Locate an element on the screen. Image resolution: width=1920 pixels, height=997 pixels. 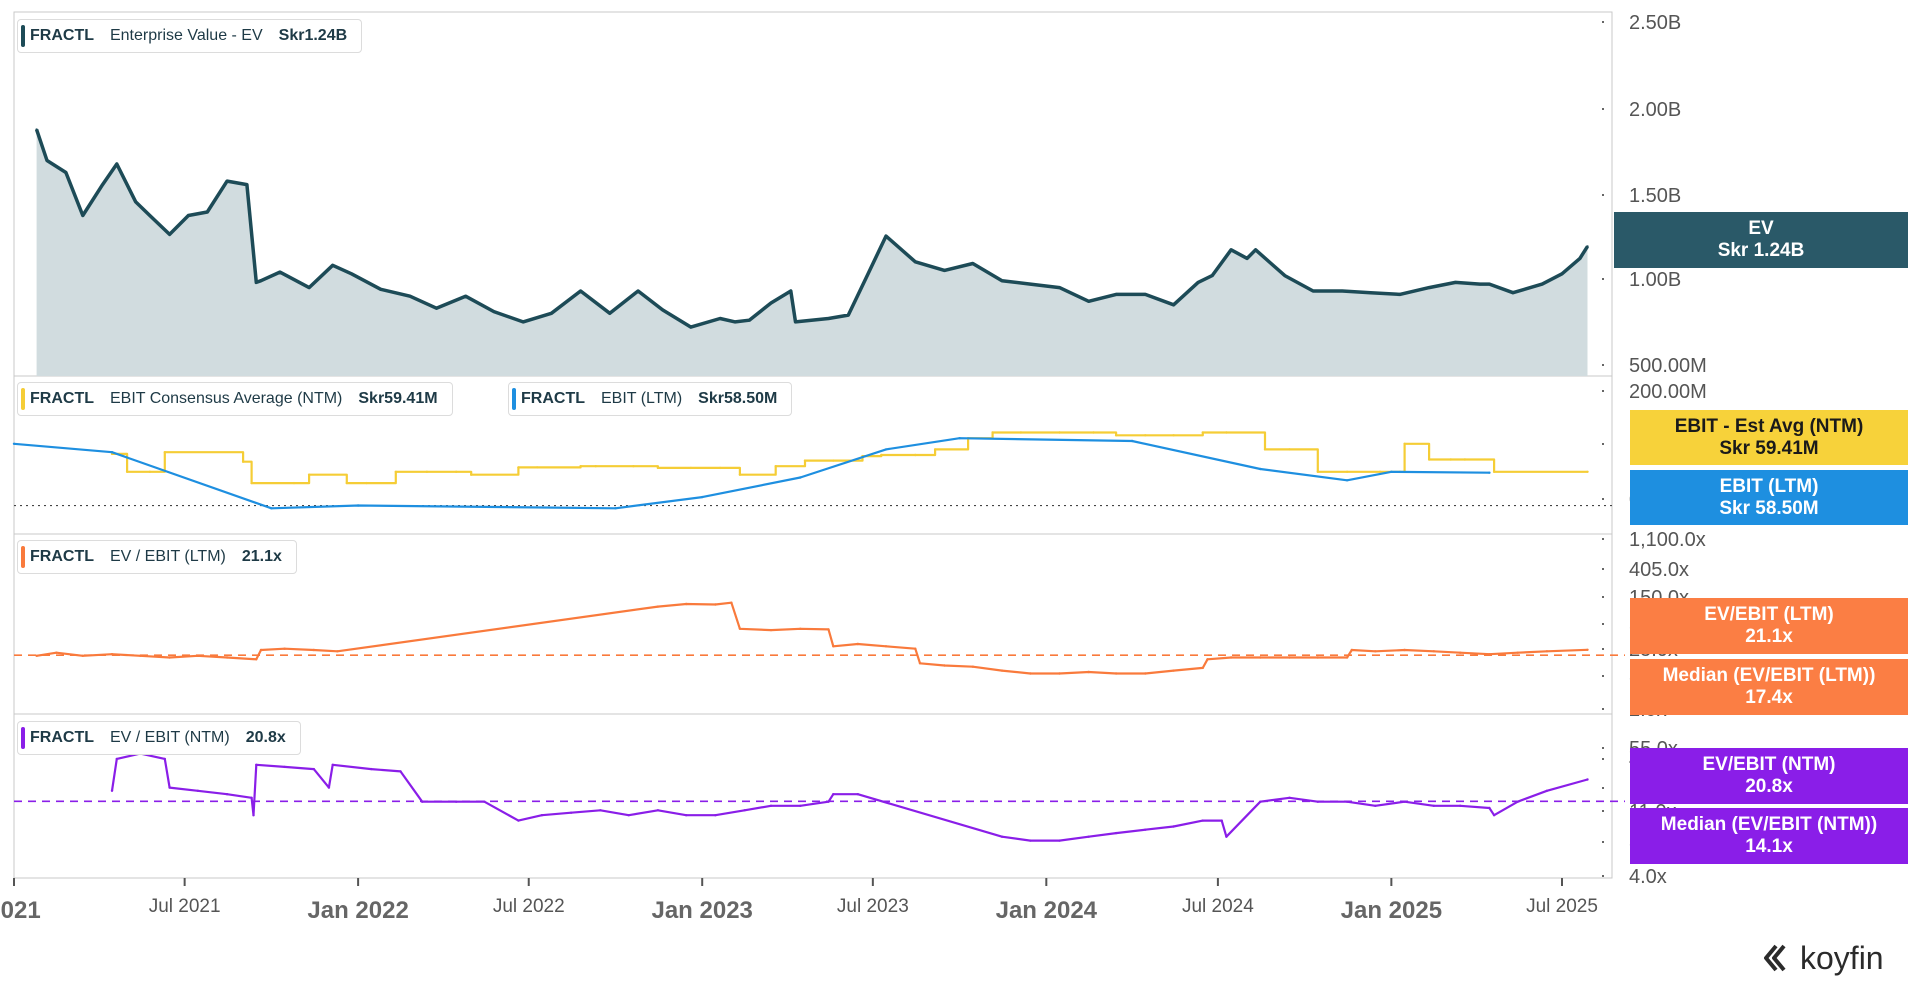
legend-ebit-ltm-color is located at coordinates (514, 399).